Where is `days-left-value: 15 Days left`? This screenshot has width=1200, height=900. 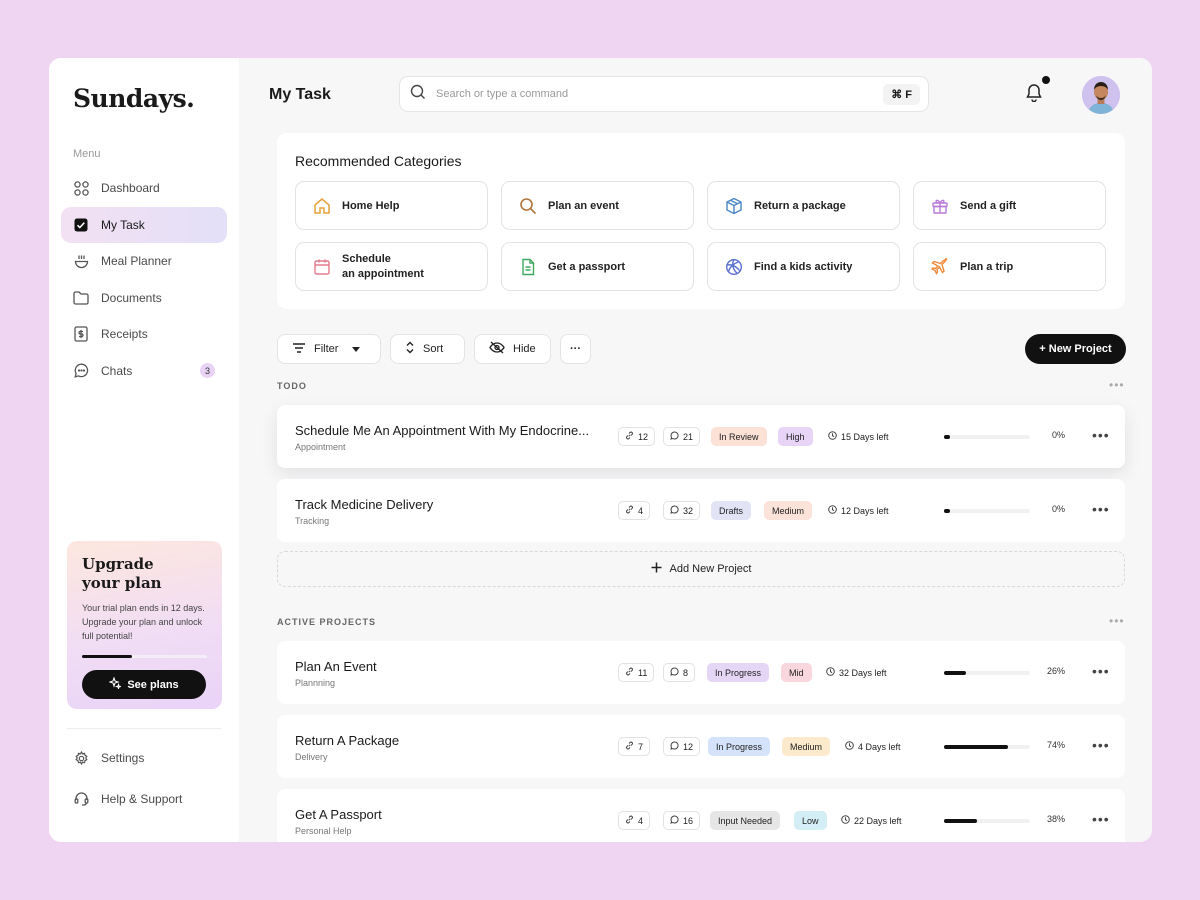
days-left-value: 15 Days left is located at coordinates (865, 436).